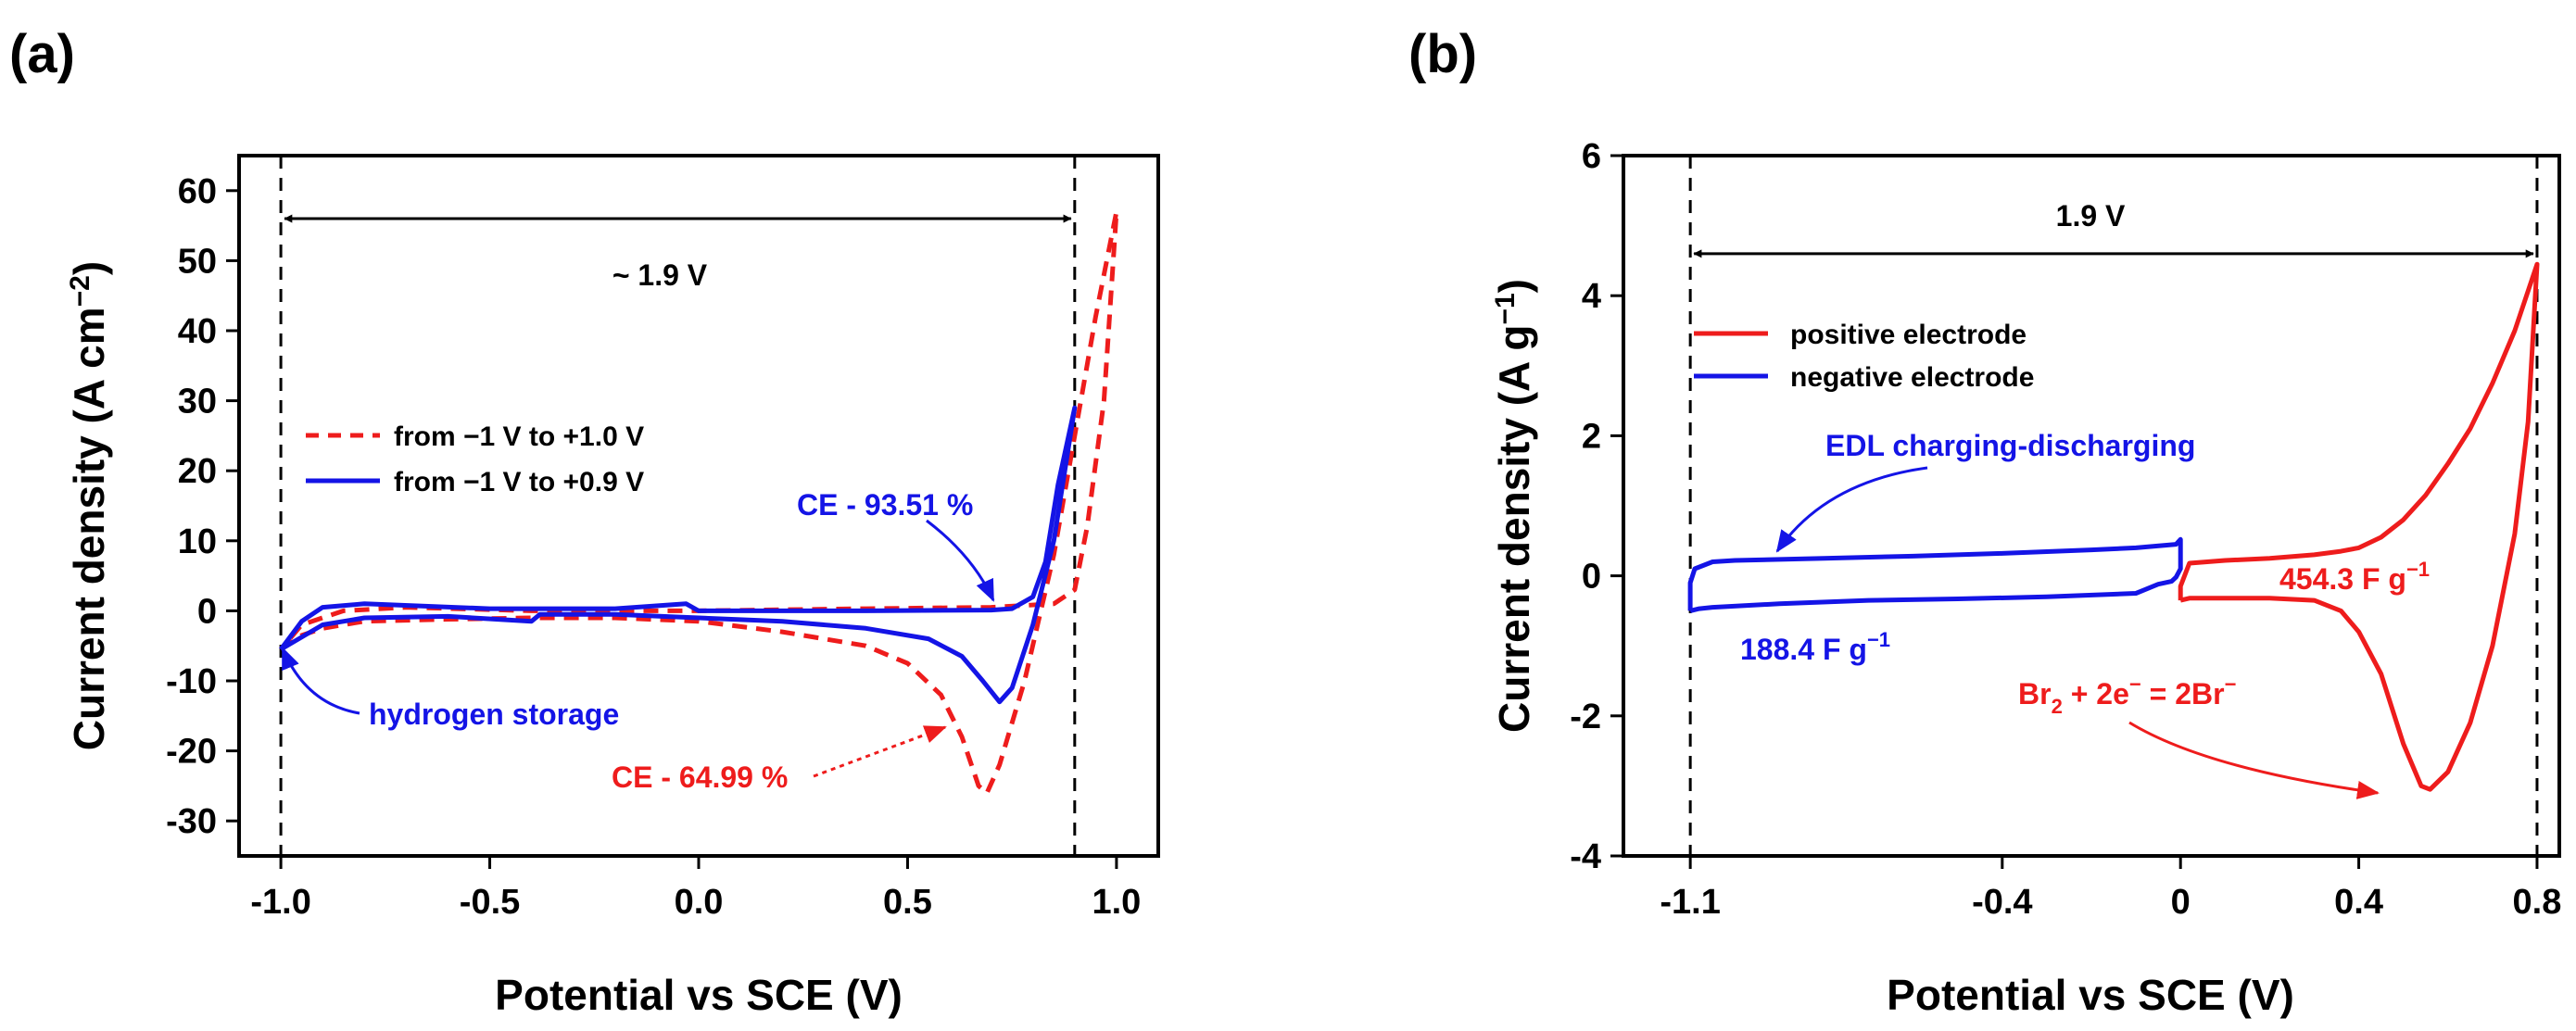  Describe the element at coordinates (197, 261) in the screenshot. I see `y-tick-label: 50` at that location.